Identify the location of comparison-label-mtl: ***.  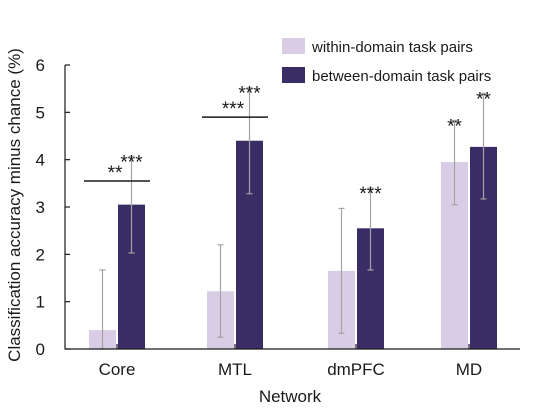
(233, 109).